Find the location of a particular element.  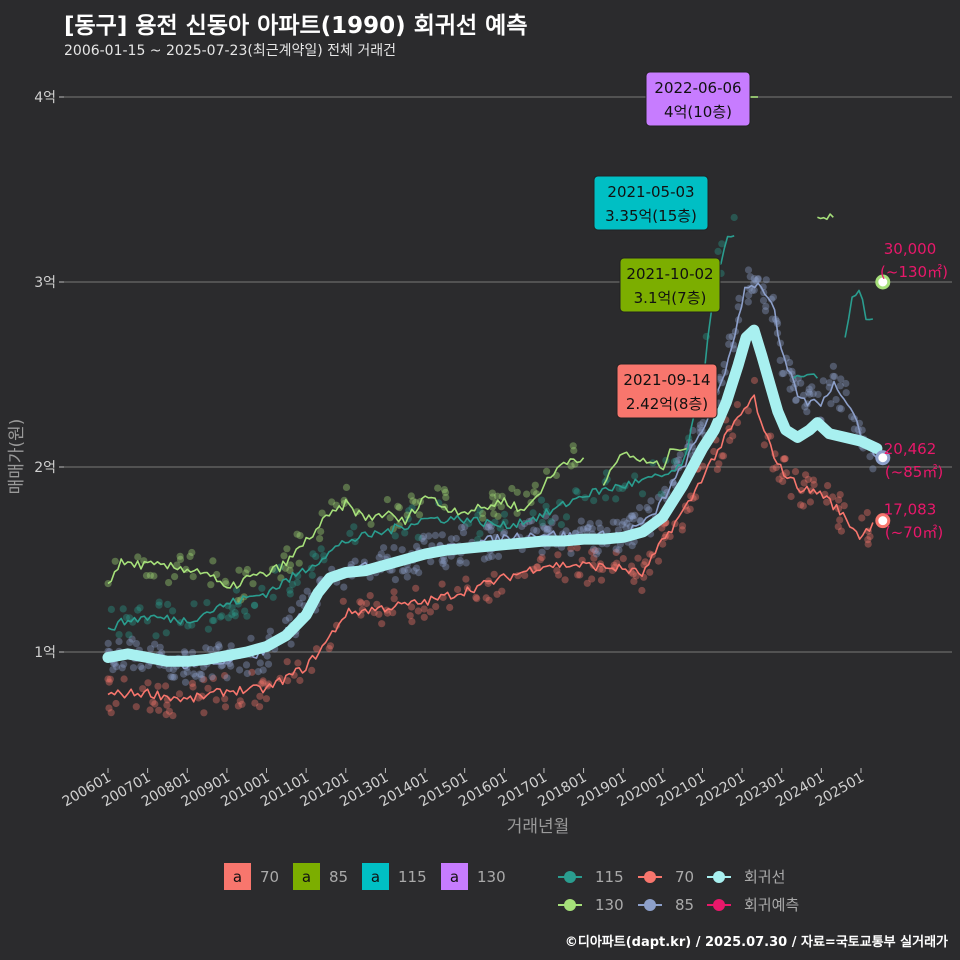

legend-line-text: 115 is located at coordinates (609, 877).